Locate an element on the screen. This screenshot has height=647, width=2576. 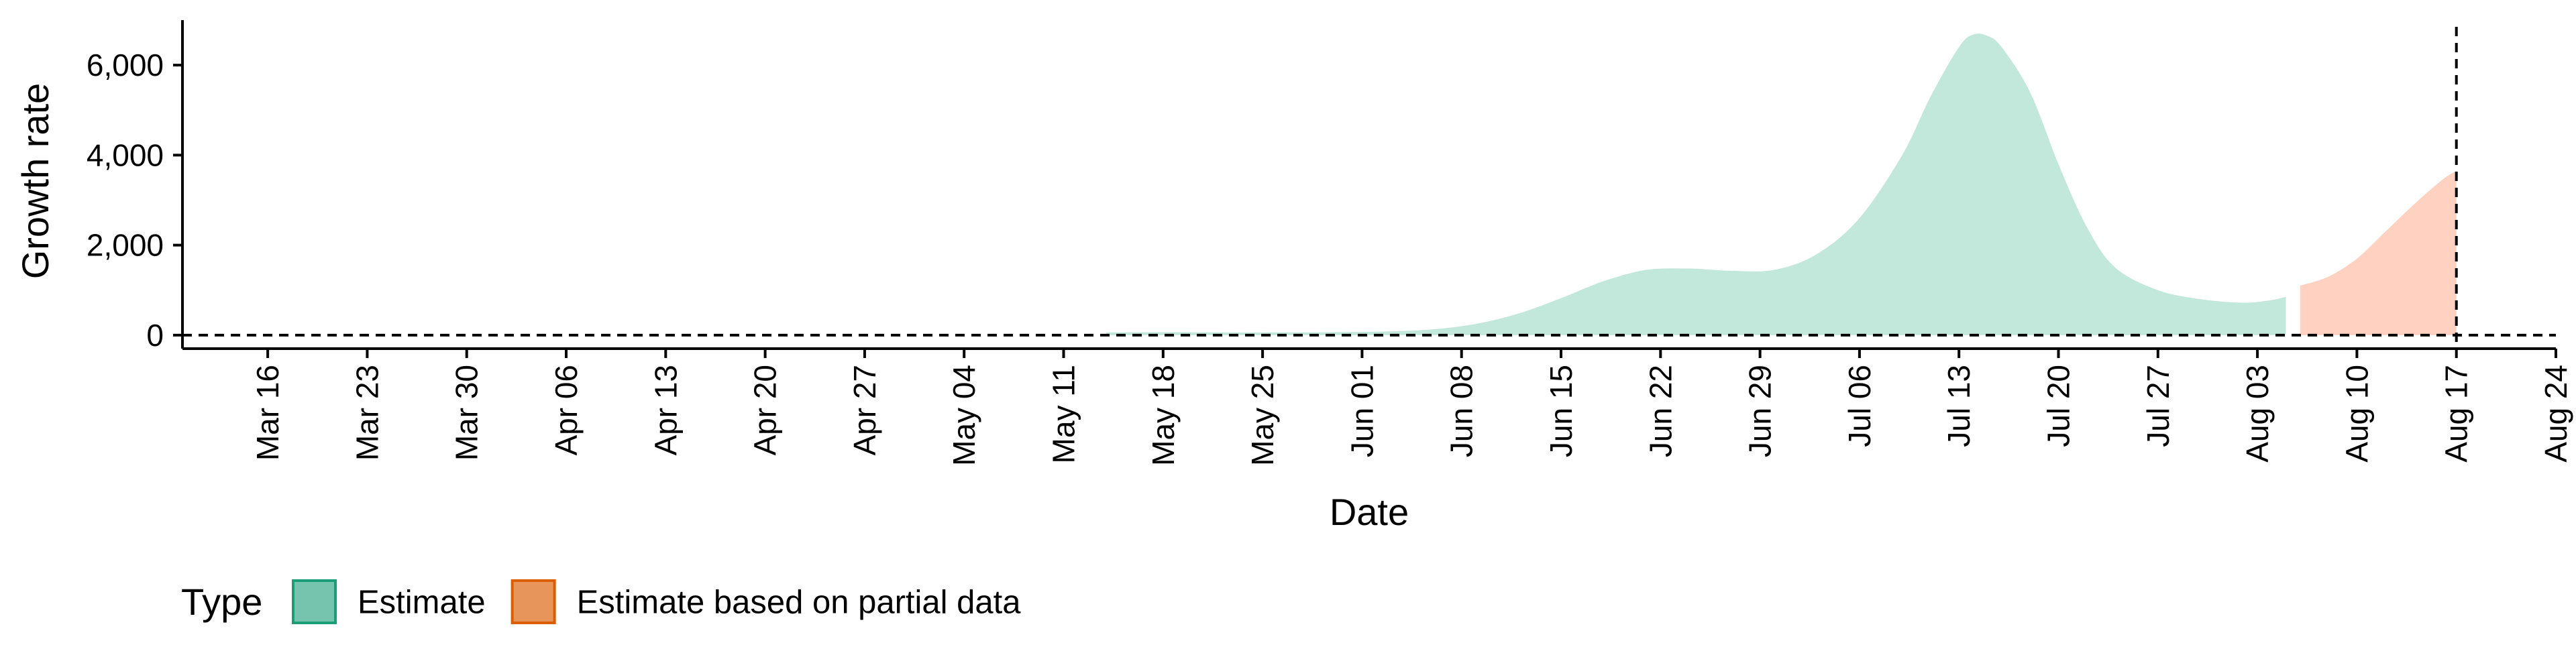
x-tick-label: Jul 20 is located at coordinates (2058, 406).